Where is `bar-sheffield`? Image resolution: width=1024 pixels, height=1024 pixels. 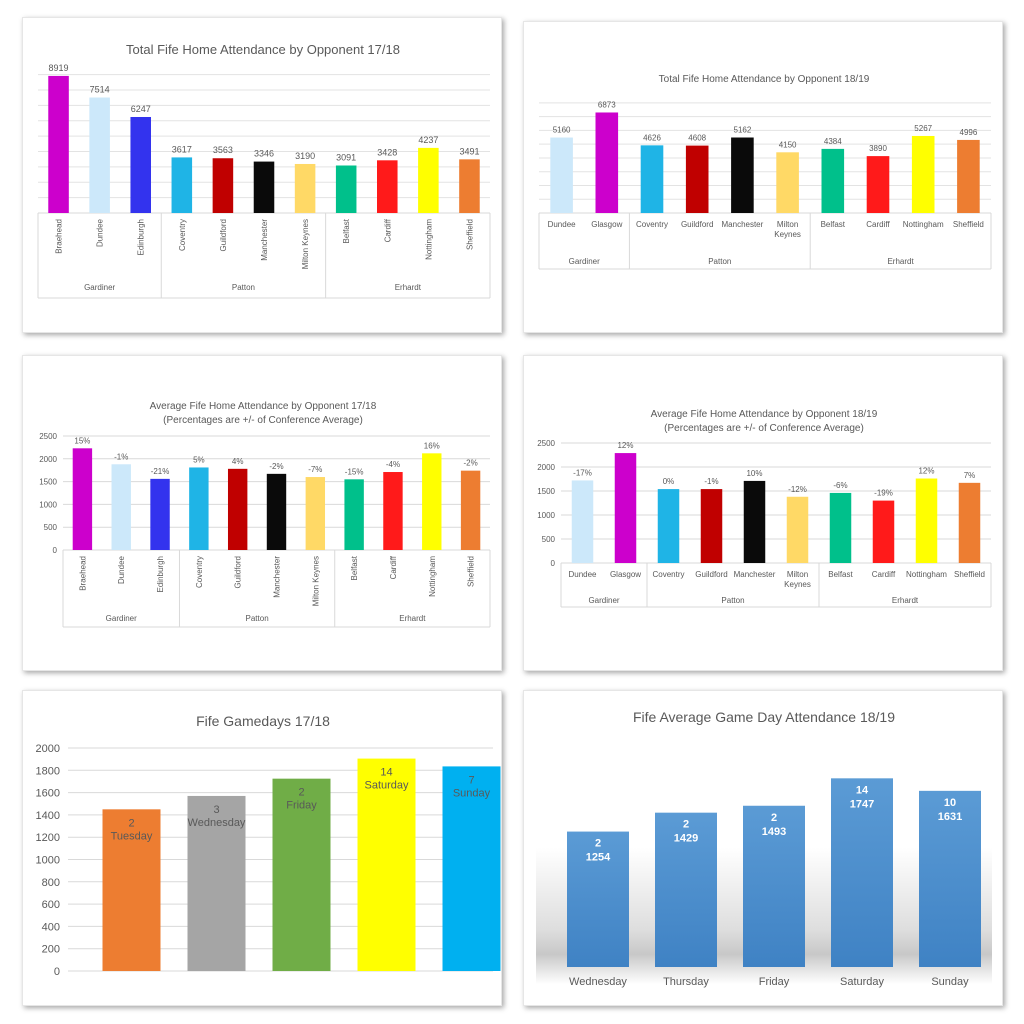
bar-sheffield is located at coordinates (469, 186).